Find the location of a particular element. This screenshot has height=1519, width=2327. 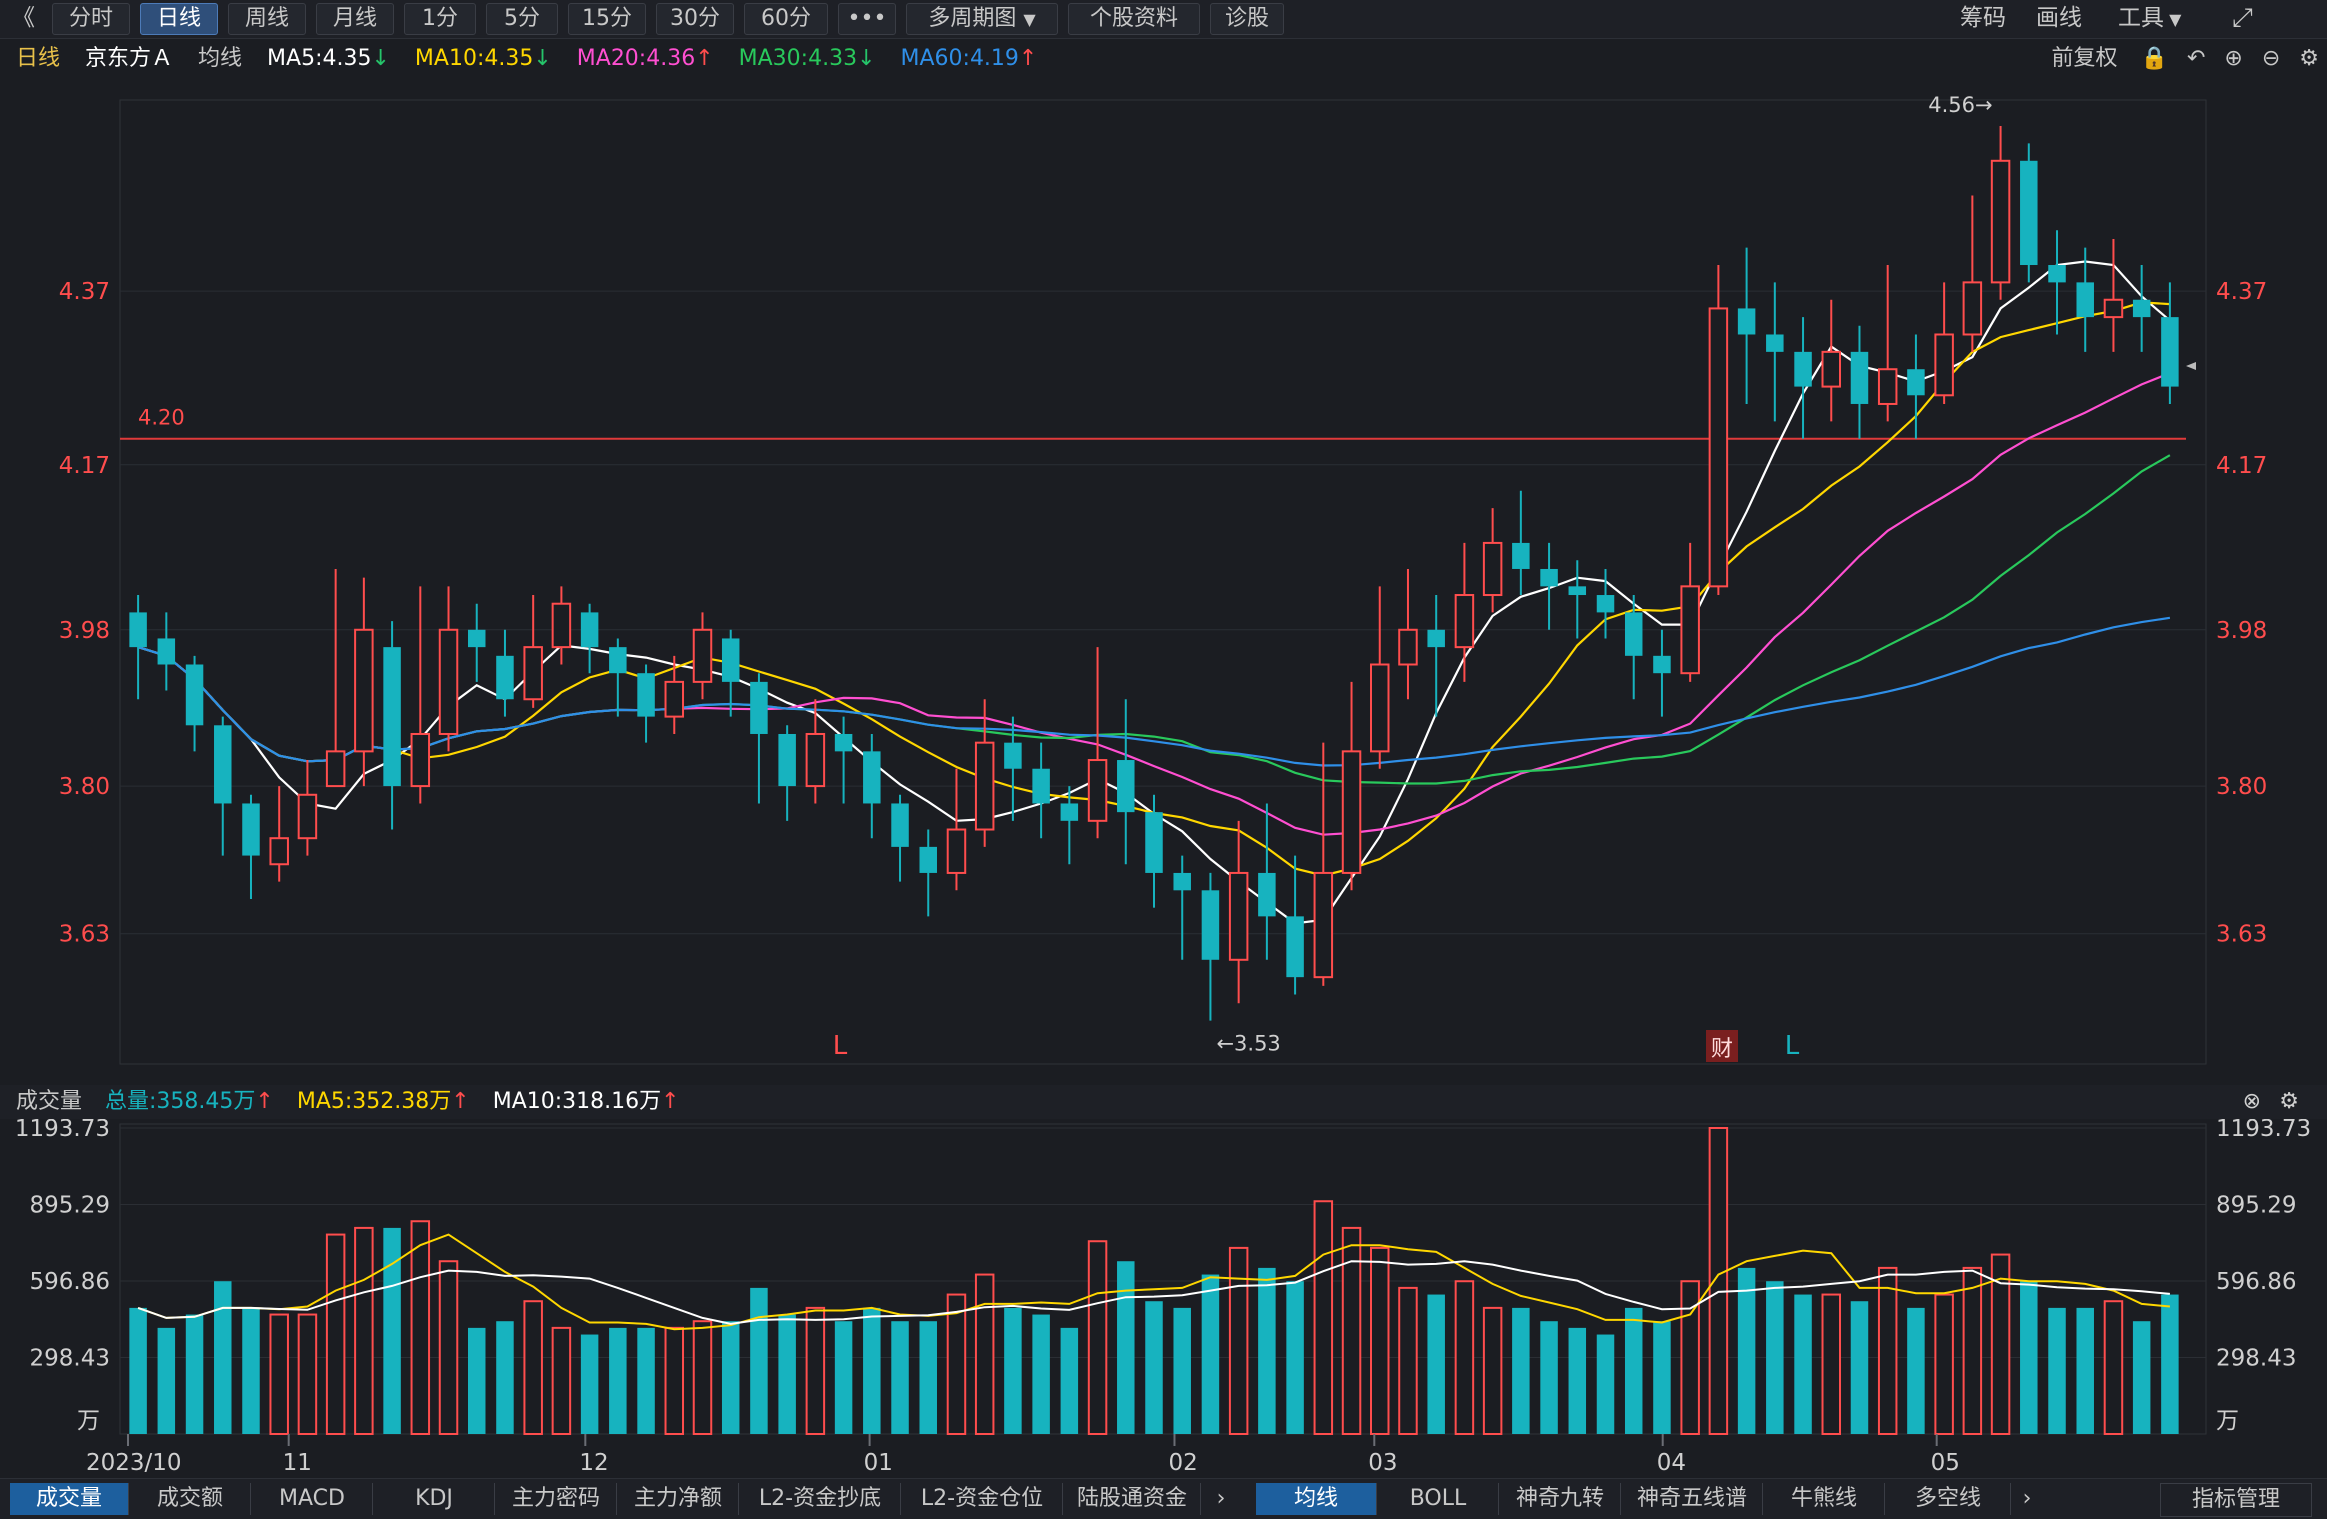

tab-bull-bear: 牛熊线 is located at coordinates (1824, 1499).